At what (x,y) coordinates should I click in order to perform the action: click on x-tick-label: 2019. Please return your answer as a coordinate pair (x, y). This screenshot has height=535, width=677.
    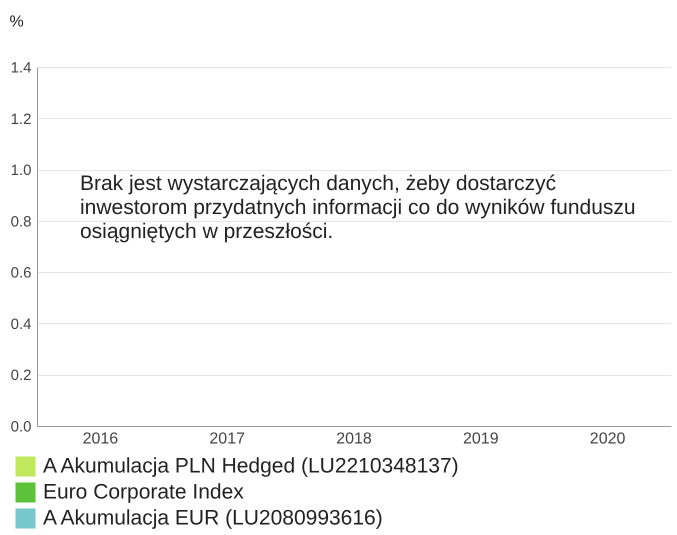
    Looking at the image, I should click on (481, 439).